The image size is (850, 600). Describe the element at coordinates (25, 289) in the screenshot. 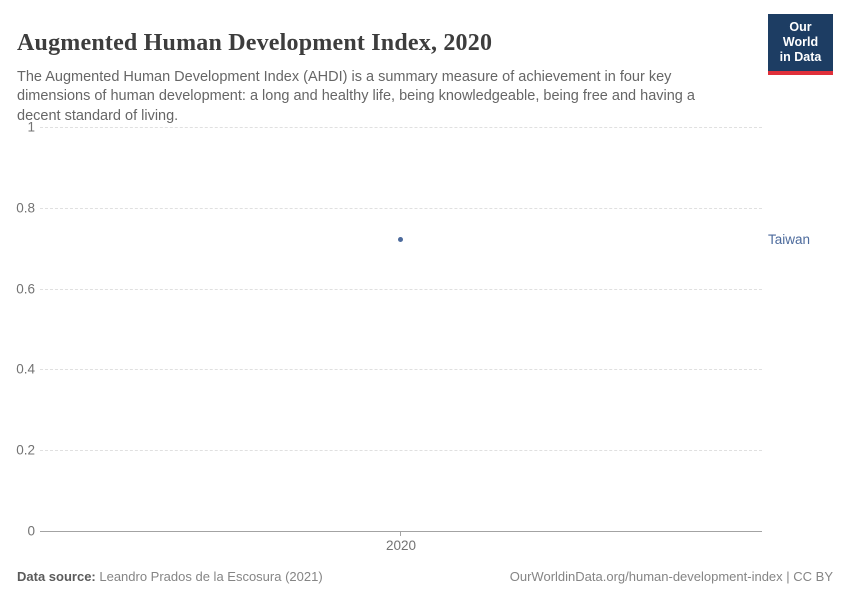

I see `y-axis-tick-label: 0.6` at that location.